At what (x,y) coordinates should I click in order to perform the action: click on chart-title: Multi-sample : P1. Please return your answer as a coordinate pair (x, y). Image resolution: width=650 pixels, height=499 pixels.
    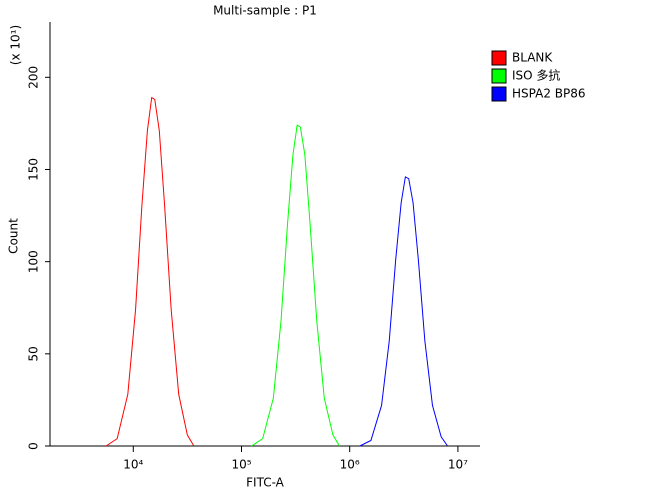
    Looking at the image, I should click on (265, 11).